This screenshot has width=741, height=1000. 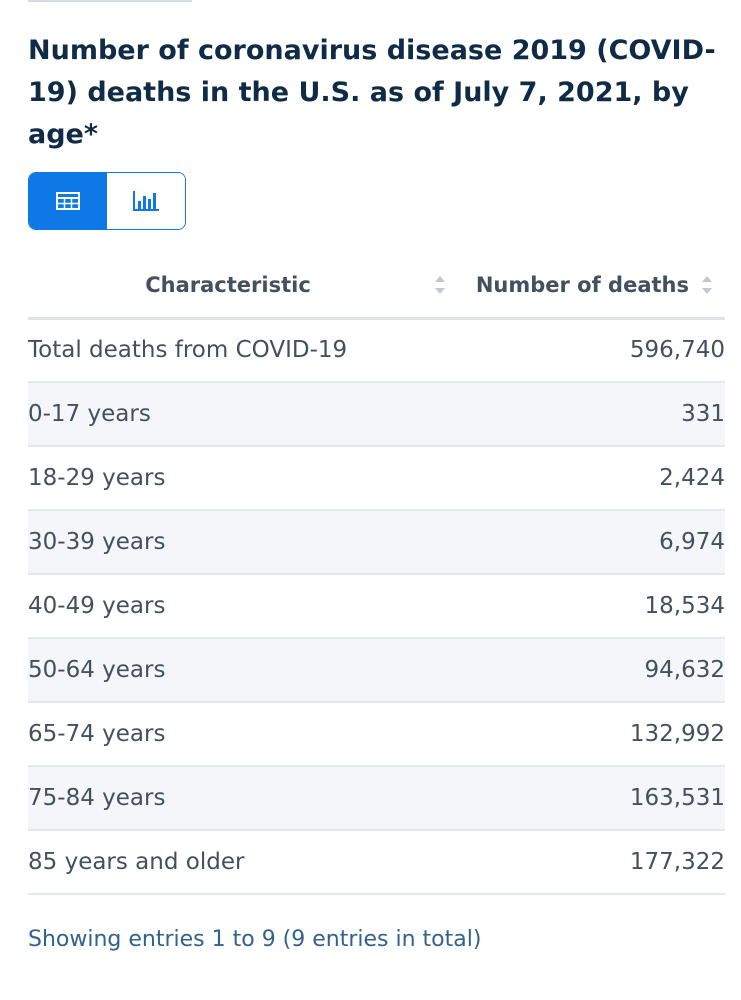 I want to click on row-label: 0-17 years, so click(x=238, y=414).